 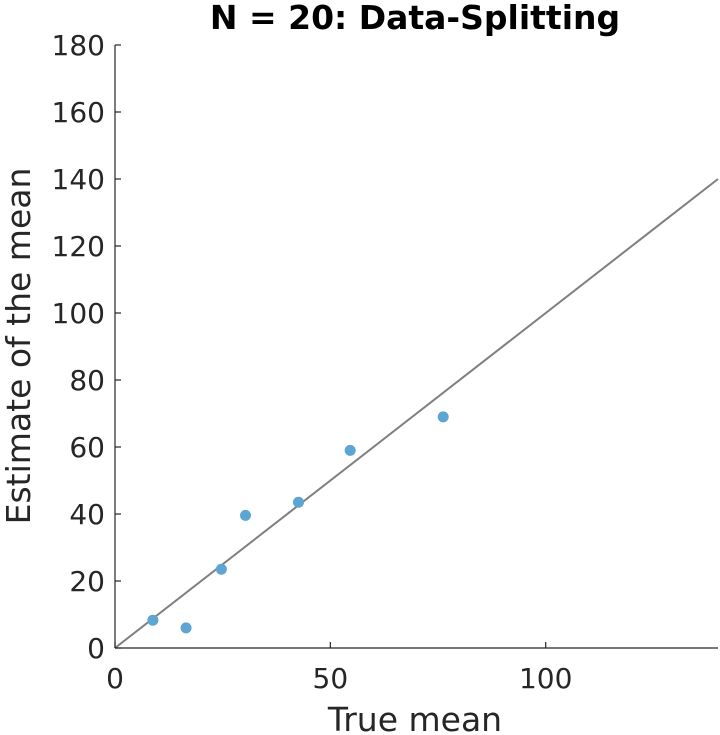 I want to click on x-tick-label: 0, so click(x=115, y=678).